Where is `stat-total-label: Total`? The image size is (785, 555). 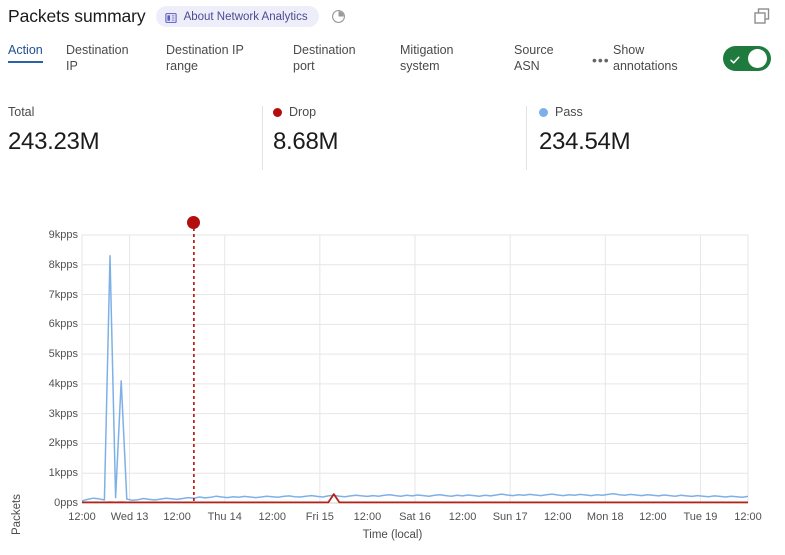
stat-total-label: Total is located at coordinates (53, 112).